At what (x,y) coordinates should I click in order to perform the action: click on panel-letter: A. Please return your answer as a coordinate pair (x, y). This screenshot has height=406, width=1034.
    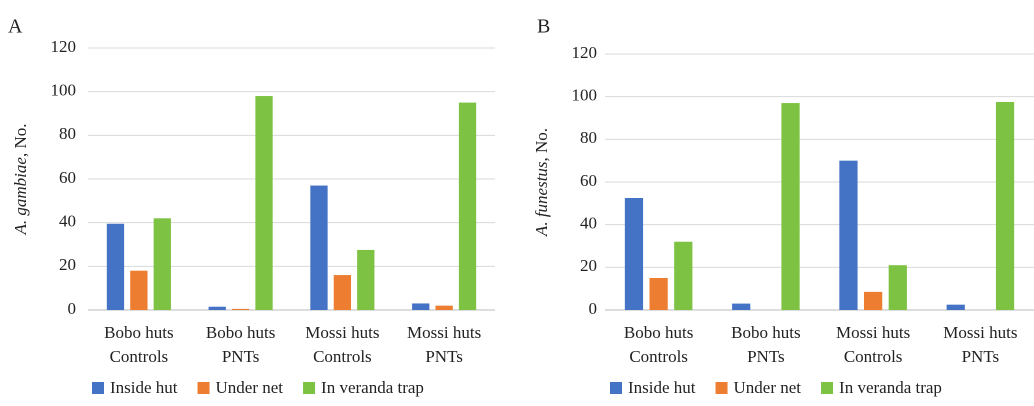
    Looking at the image, I should click on (15, 27).